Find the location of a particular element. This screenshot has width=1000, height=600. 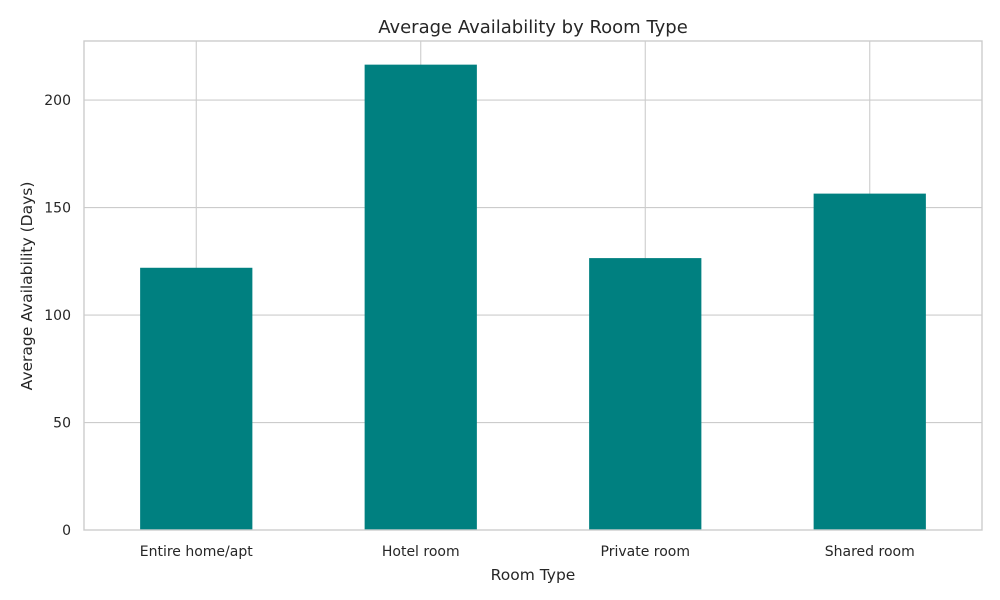

x-tick-label: Private room is located at coordinates (645, 552).